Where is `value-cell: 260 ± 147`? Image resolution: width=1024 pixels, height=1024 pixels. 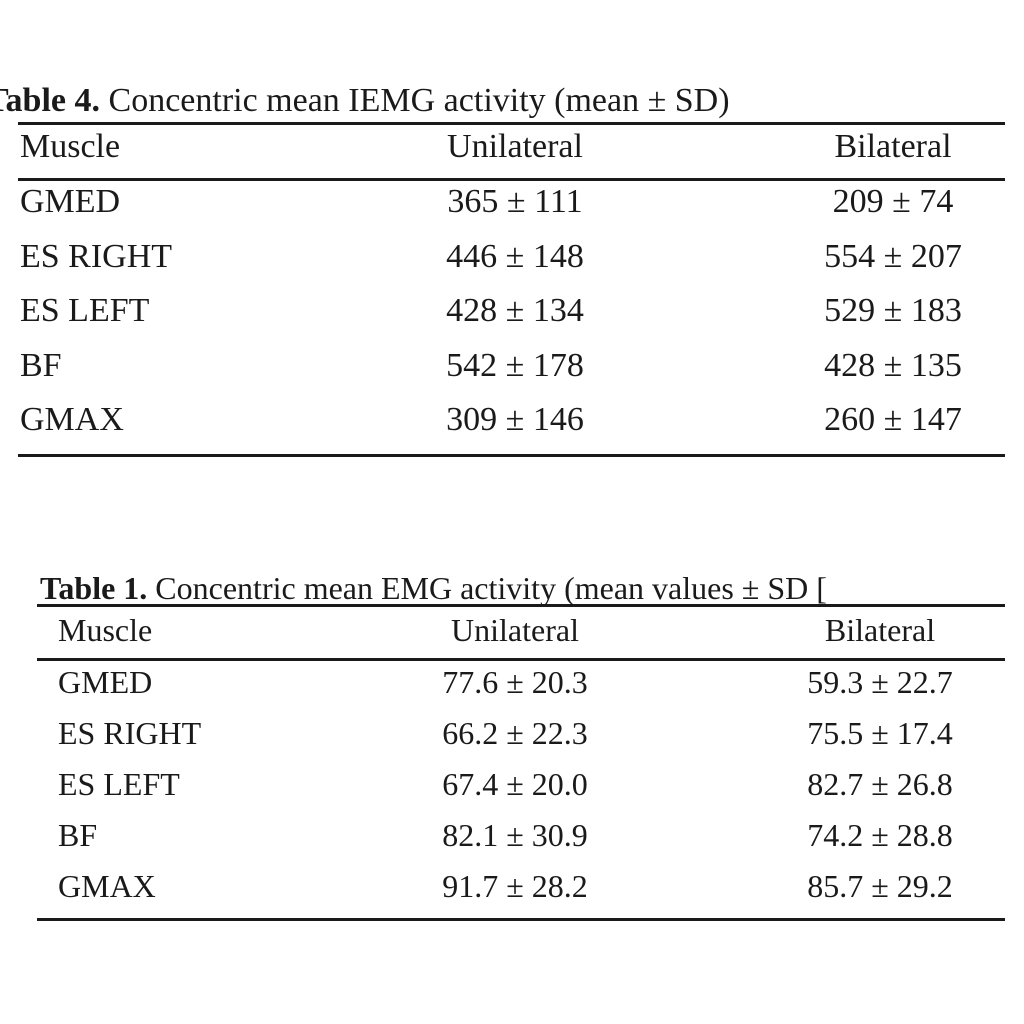
value-cell: 260 ± 147 is located at coordinates (893, 419).